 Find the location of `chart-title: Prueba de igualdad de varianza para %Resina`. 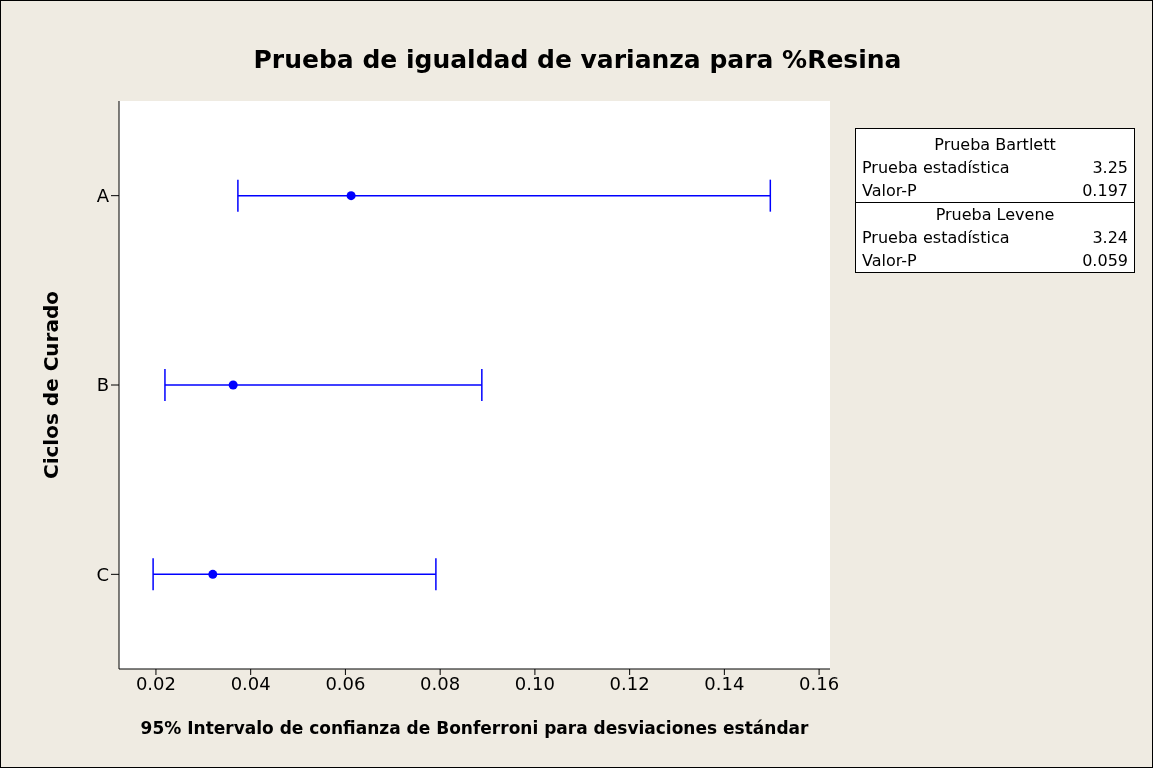

chart-title: Prueba de igualdad de varianza para %Resina is located at coordinates (577, 59).